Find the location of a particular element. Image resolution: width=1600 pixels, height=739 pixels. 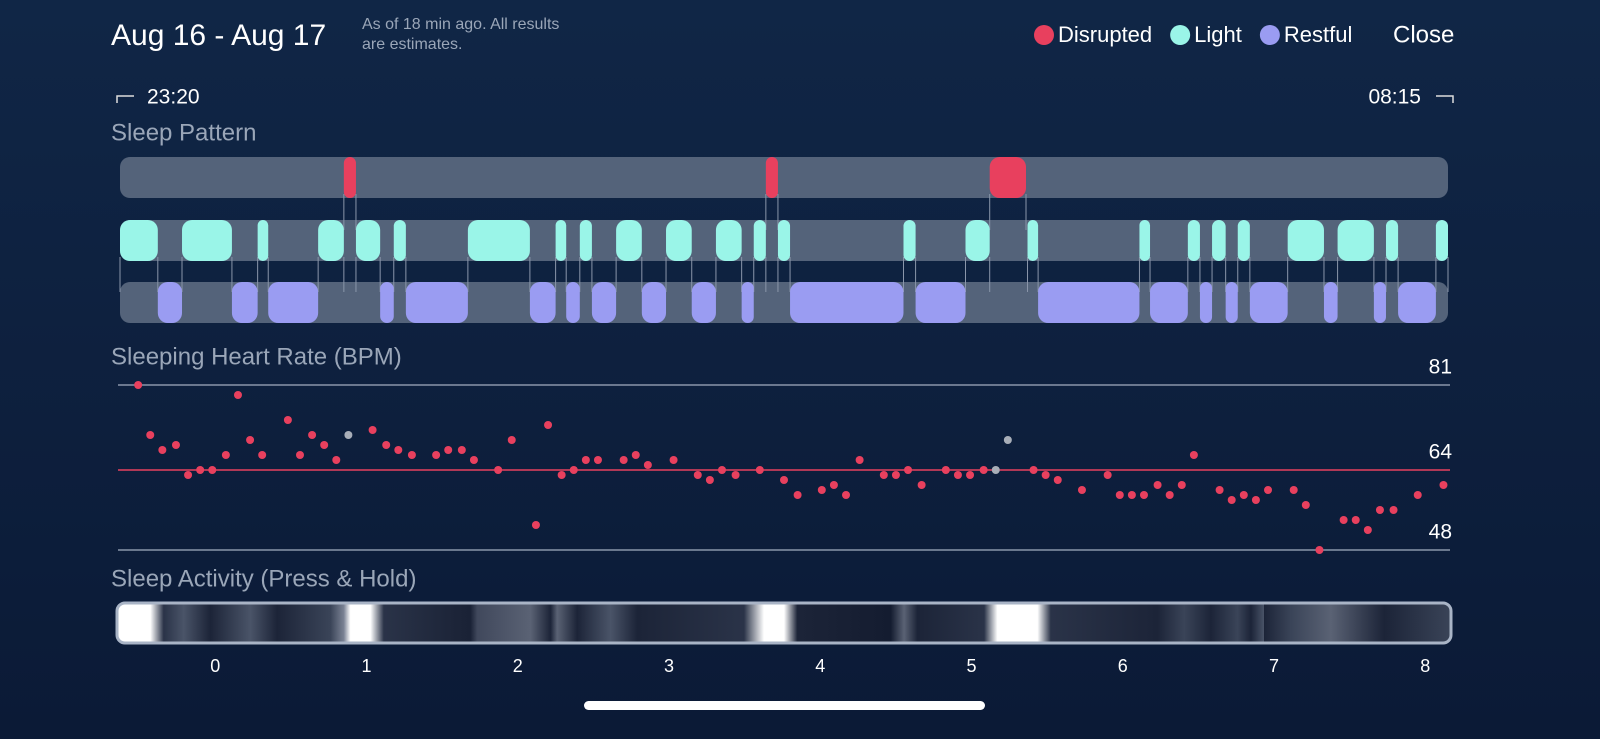

section-title: Sleep Pattern is located at coordinates (183, 132).